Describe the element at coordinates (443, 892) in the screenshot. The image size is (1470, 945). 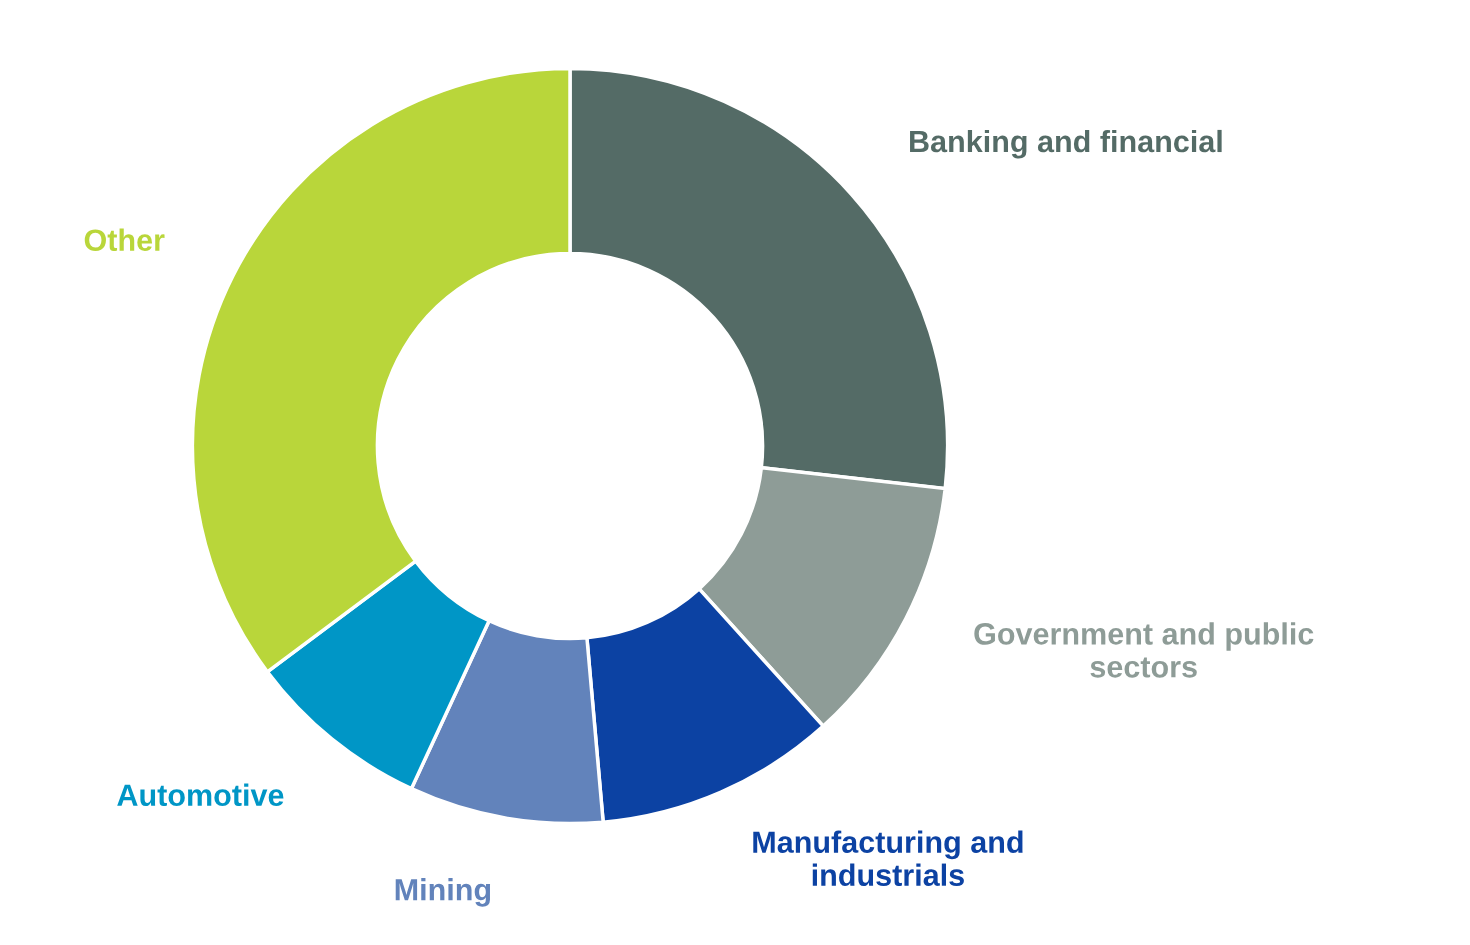
I see `slice-label: Mining` at that location.